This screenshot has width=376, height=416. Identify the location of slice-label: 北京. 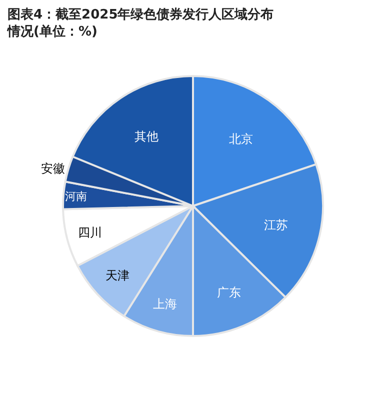
(240, 139).